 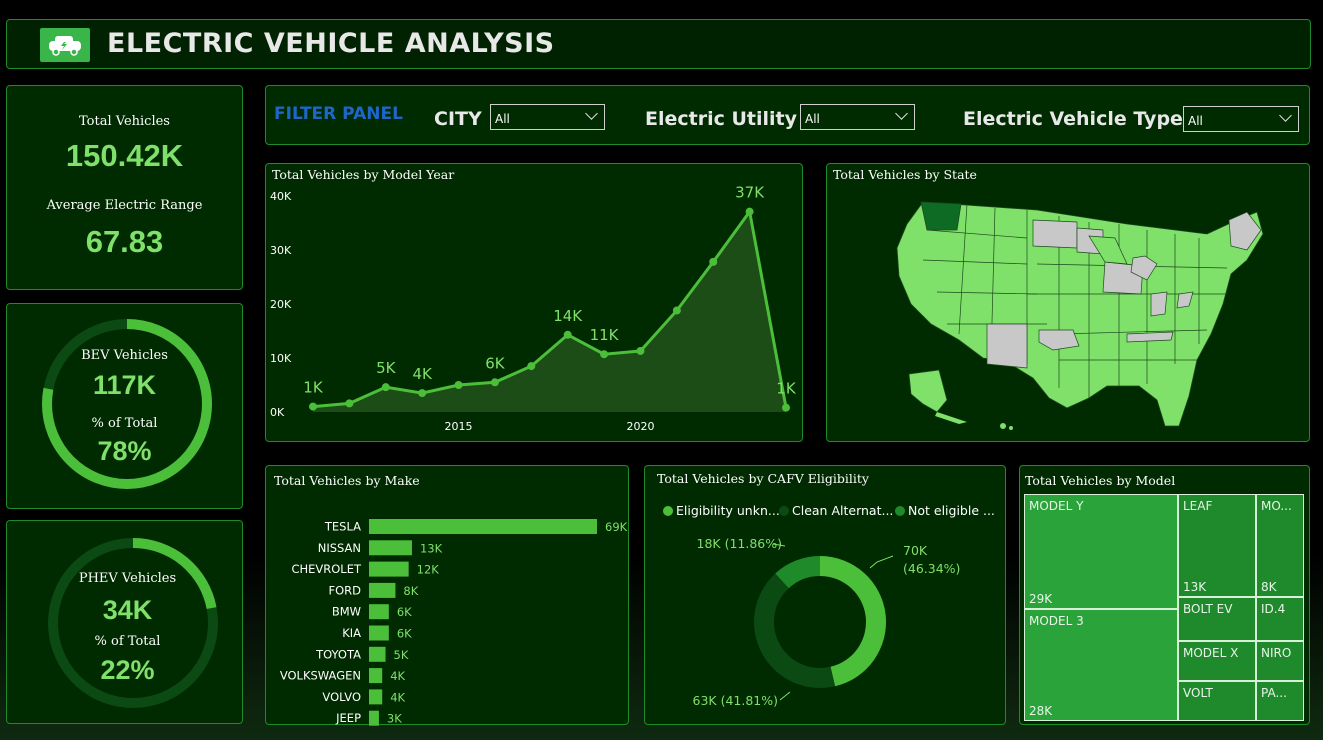 What do you see at coordinates (347, 480) in the screenshot?
I see `make-chart-title: Total Vehicles by Make` at bounding box center [347, 480].